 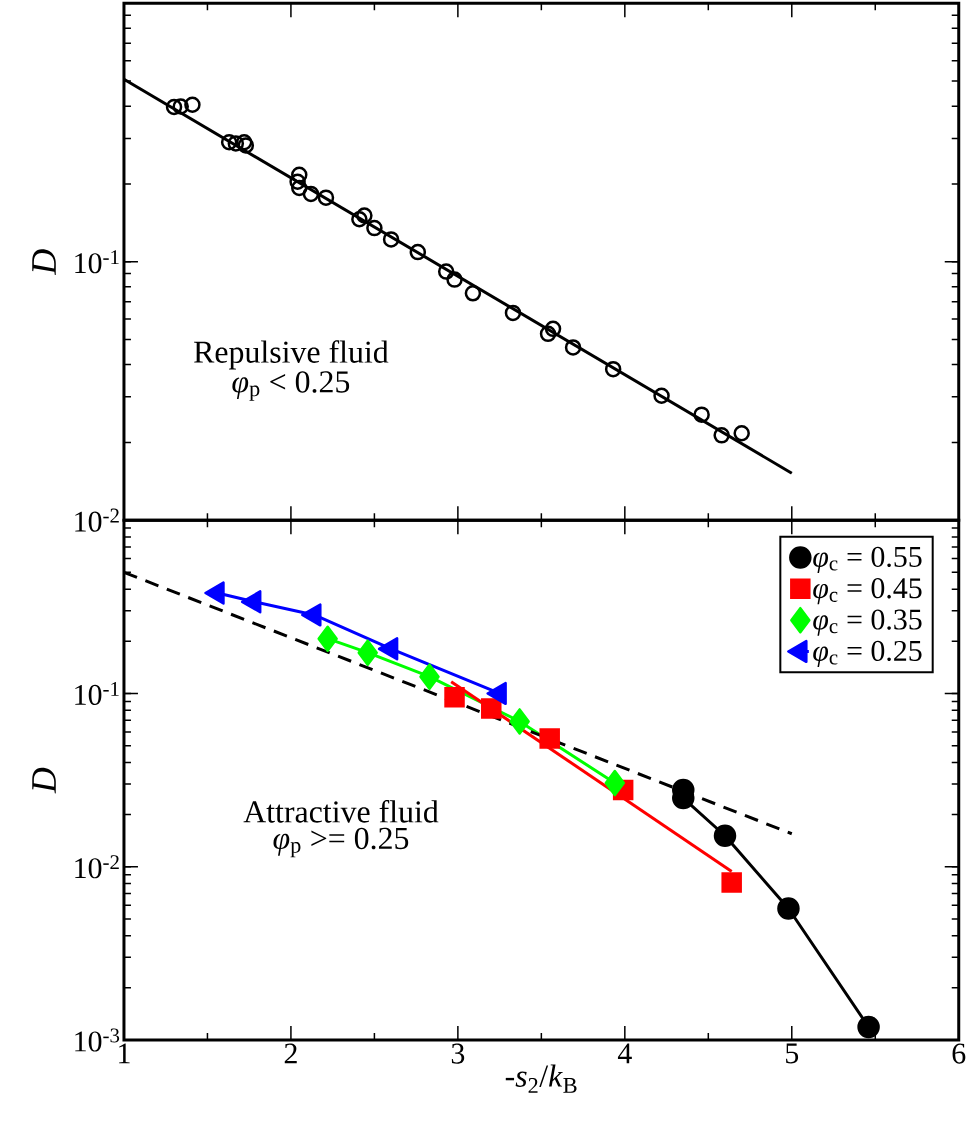 What do you see at coordinates (290, 1053) in the screenshot?
I see `x-tick-label: 2` at bounding box center [290, 1053].